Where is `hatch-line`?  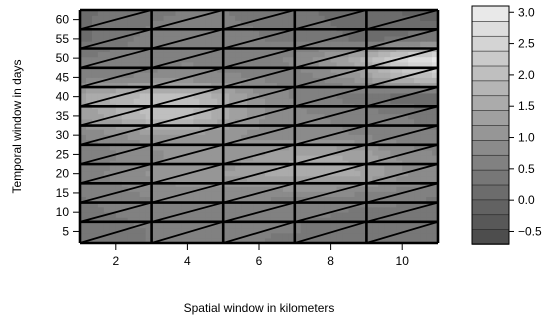
hatch-line is located at coordinates (330, 135).